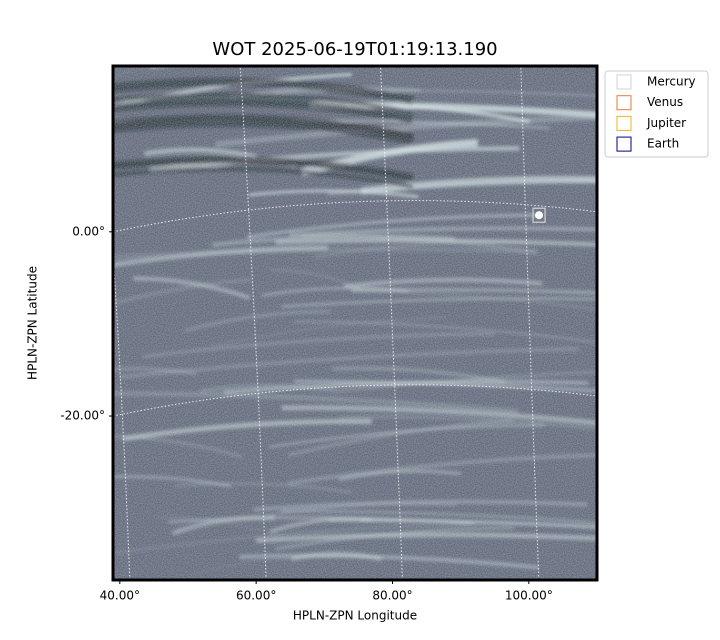 The image size is (720, 640). What do you see at coordinates (88, 231) in the screenshot?
I see `y-tick-label: 0.00°` at bounding box center [88, 231].